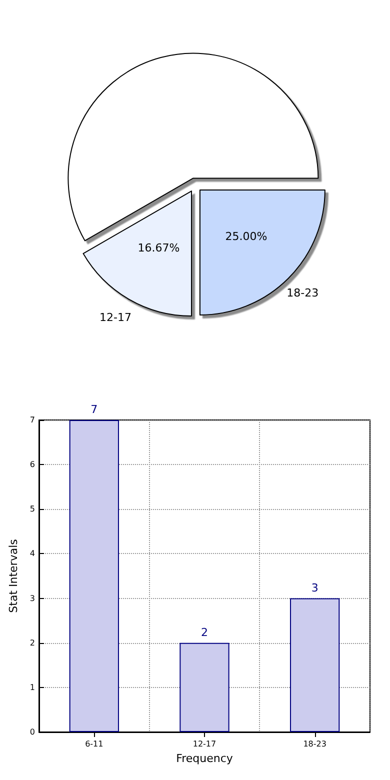 The height and width of the screenshot is (780, 390). What do you see at coordinates (13, 575) in the screenshot?
I see `y-axis-title: Stat Intervals` at bounding box center [13, 575].